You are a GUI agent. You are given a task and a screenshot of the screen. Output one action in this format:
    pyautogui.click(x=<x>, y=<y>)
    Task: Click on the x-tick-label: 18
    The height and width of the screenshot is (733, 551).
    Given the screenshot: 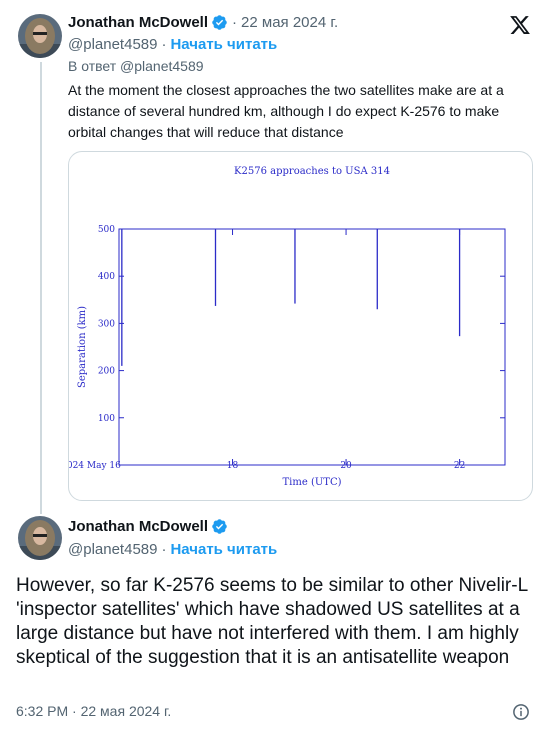 What is the action you would take?
    pyautogui.click(x=233, y=466)
    